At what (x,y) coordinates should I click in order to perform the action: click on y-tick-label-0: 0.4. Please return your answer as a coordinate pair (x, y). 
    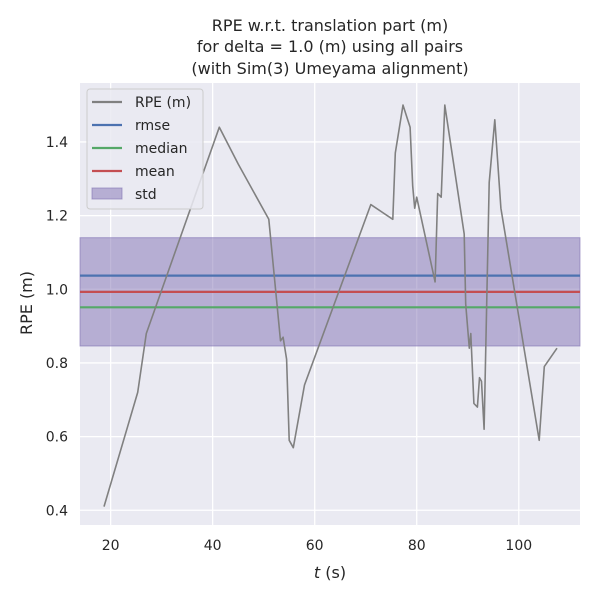
    Looking at the image, I should click on (57, 511).